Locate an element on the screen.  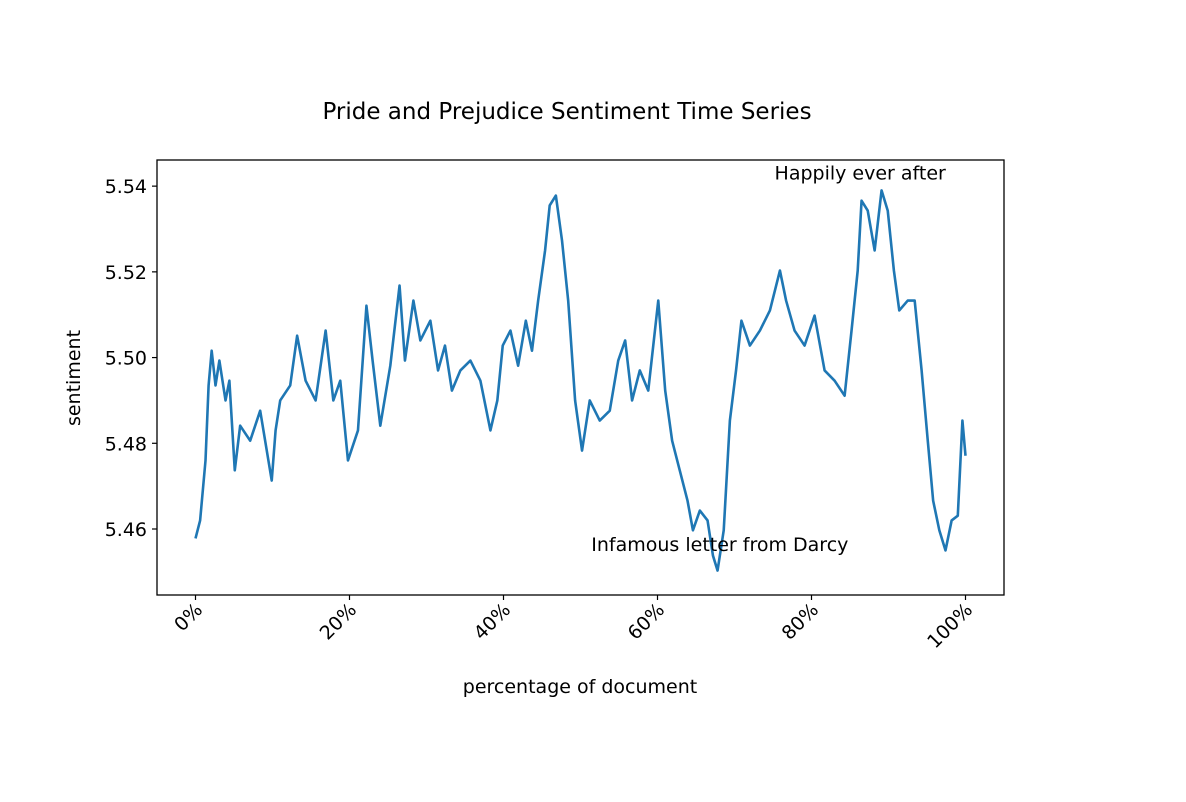
annotation: Infamous letter from Darcy is located at coordinates (719, 545).